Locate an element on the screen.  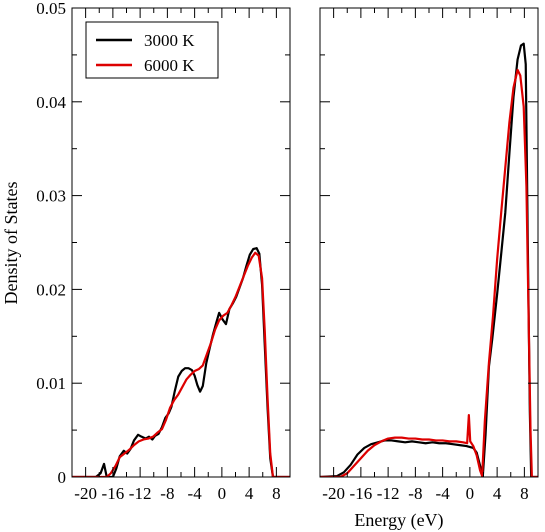
y-tick-label: 0.02 is located at coordinates (51, 289).